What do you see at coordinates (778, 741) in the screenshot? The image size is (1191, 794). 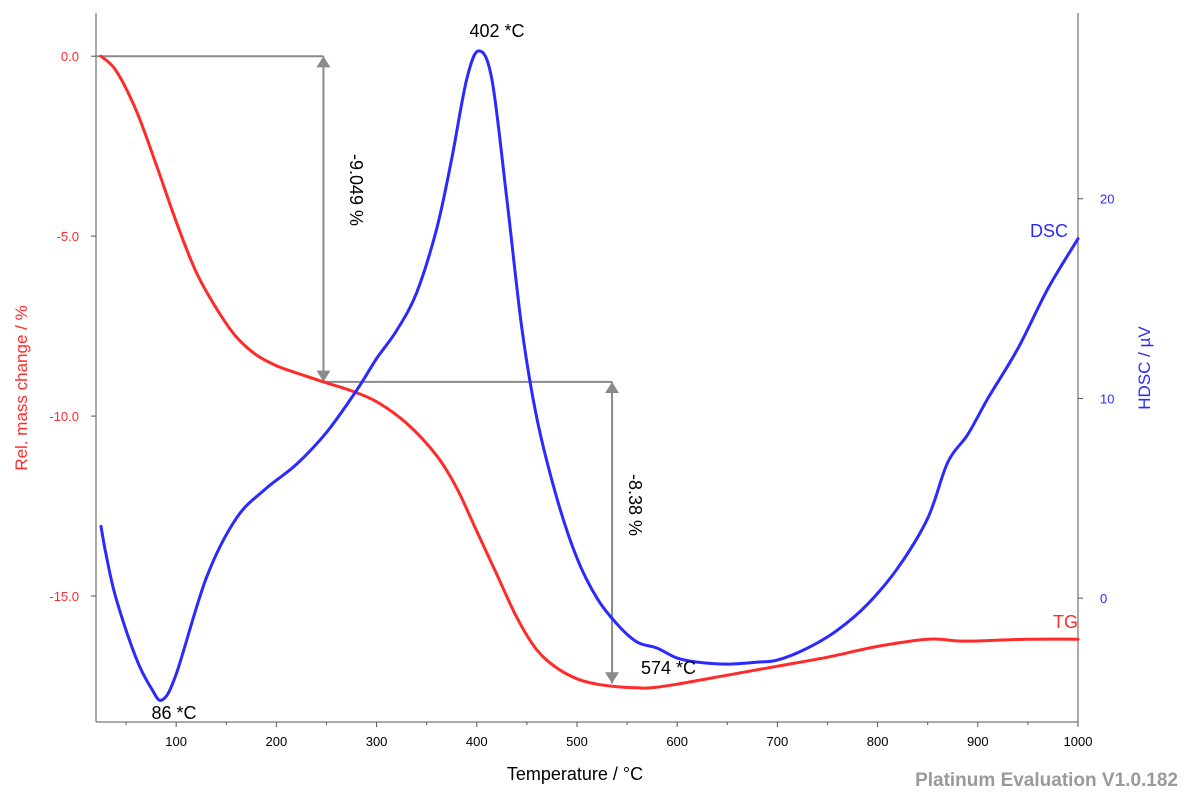 I see `x-tick-label: 700` at bounding box center [778, 741].